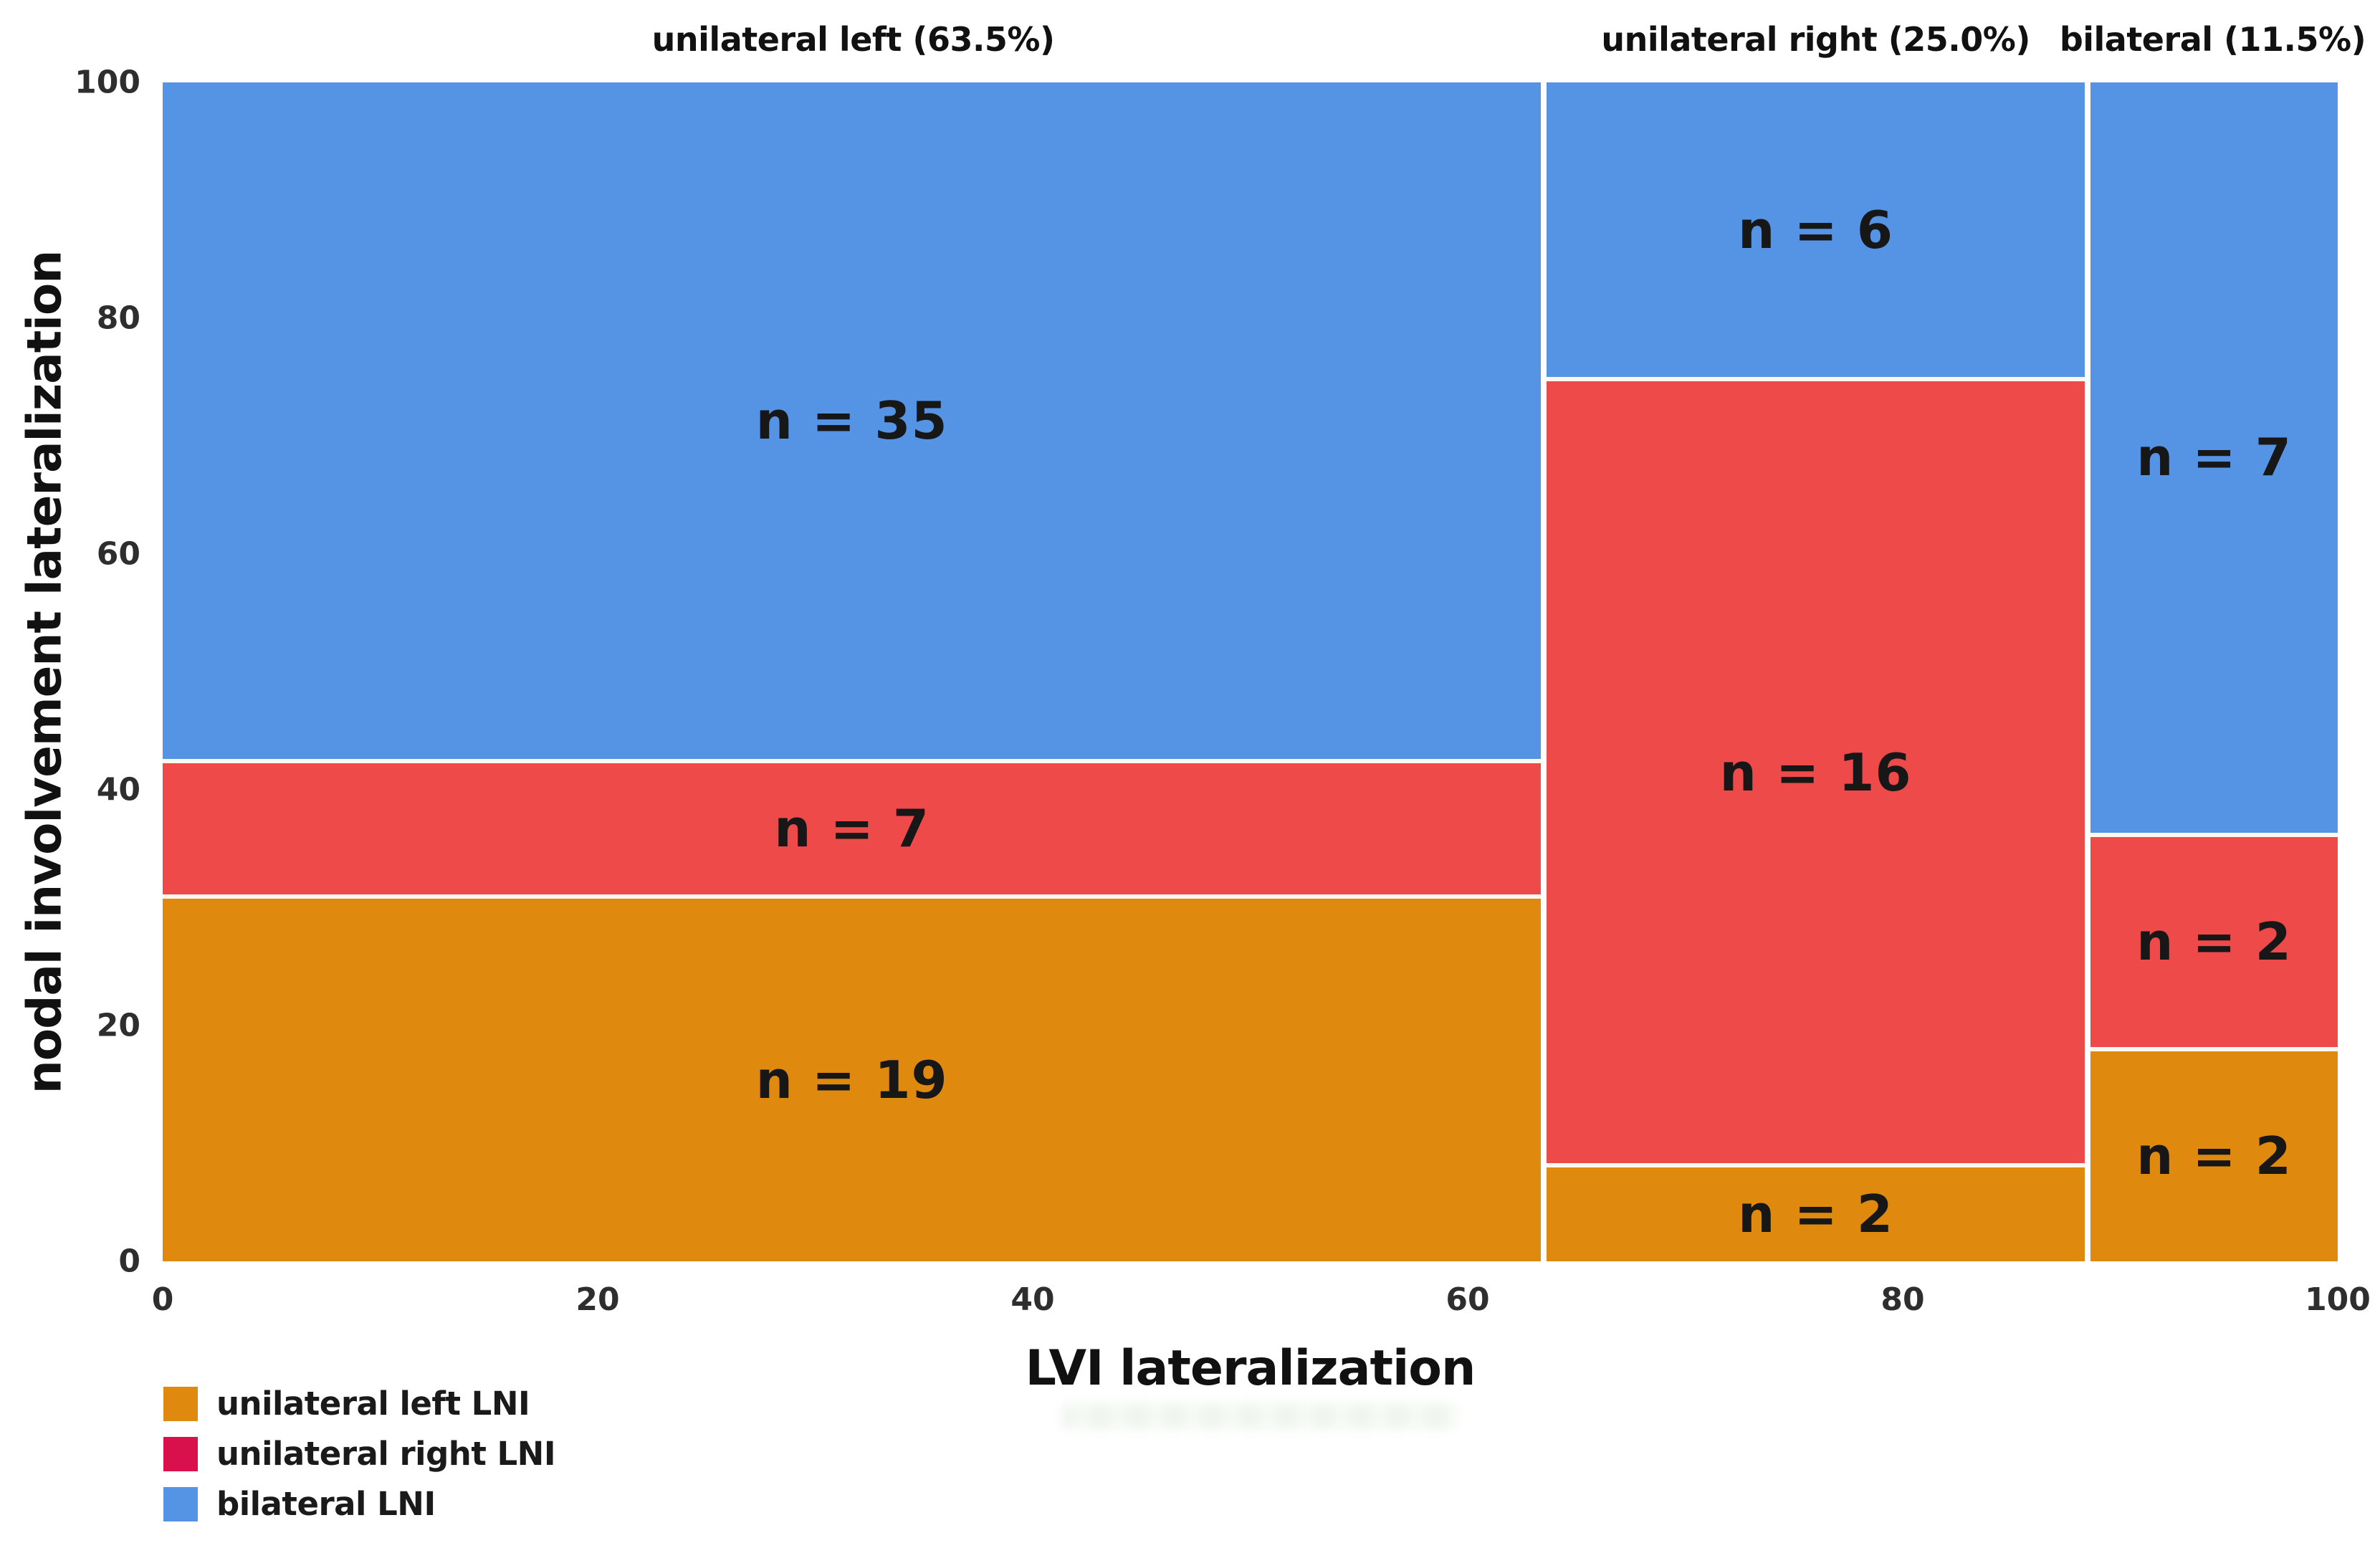 The width and height of the screenshot is (2380, 1548). I want to click on y-tick-40: 40, so click(118, 790).